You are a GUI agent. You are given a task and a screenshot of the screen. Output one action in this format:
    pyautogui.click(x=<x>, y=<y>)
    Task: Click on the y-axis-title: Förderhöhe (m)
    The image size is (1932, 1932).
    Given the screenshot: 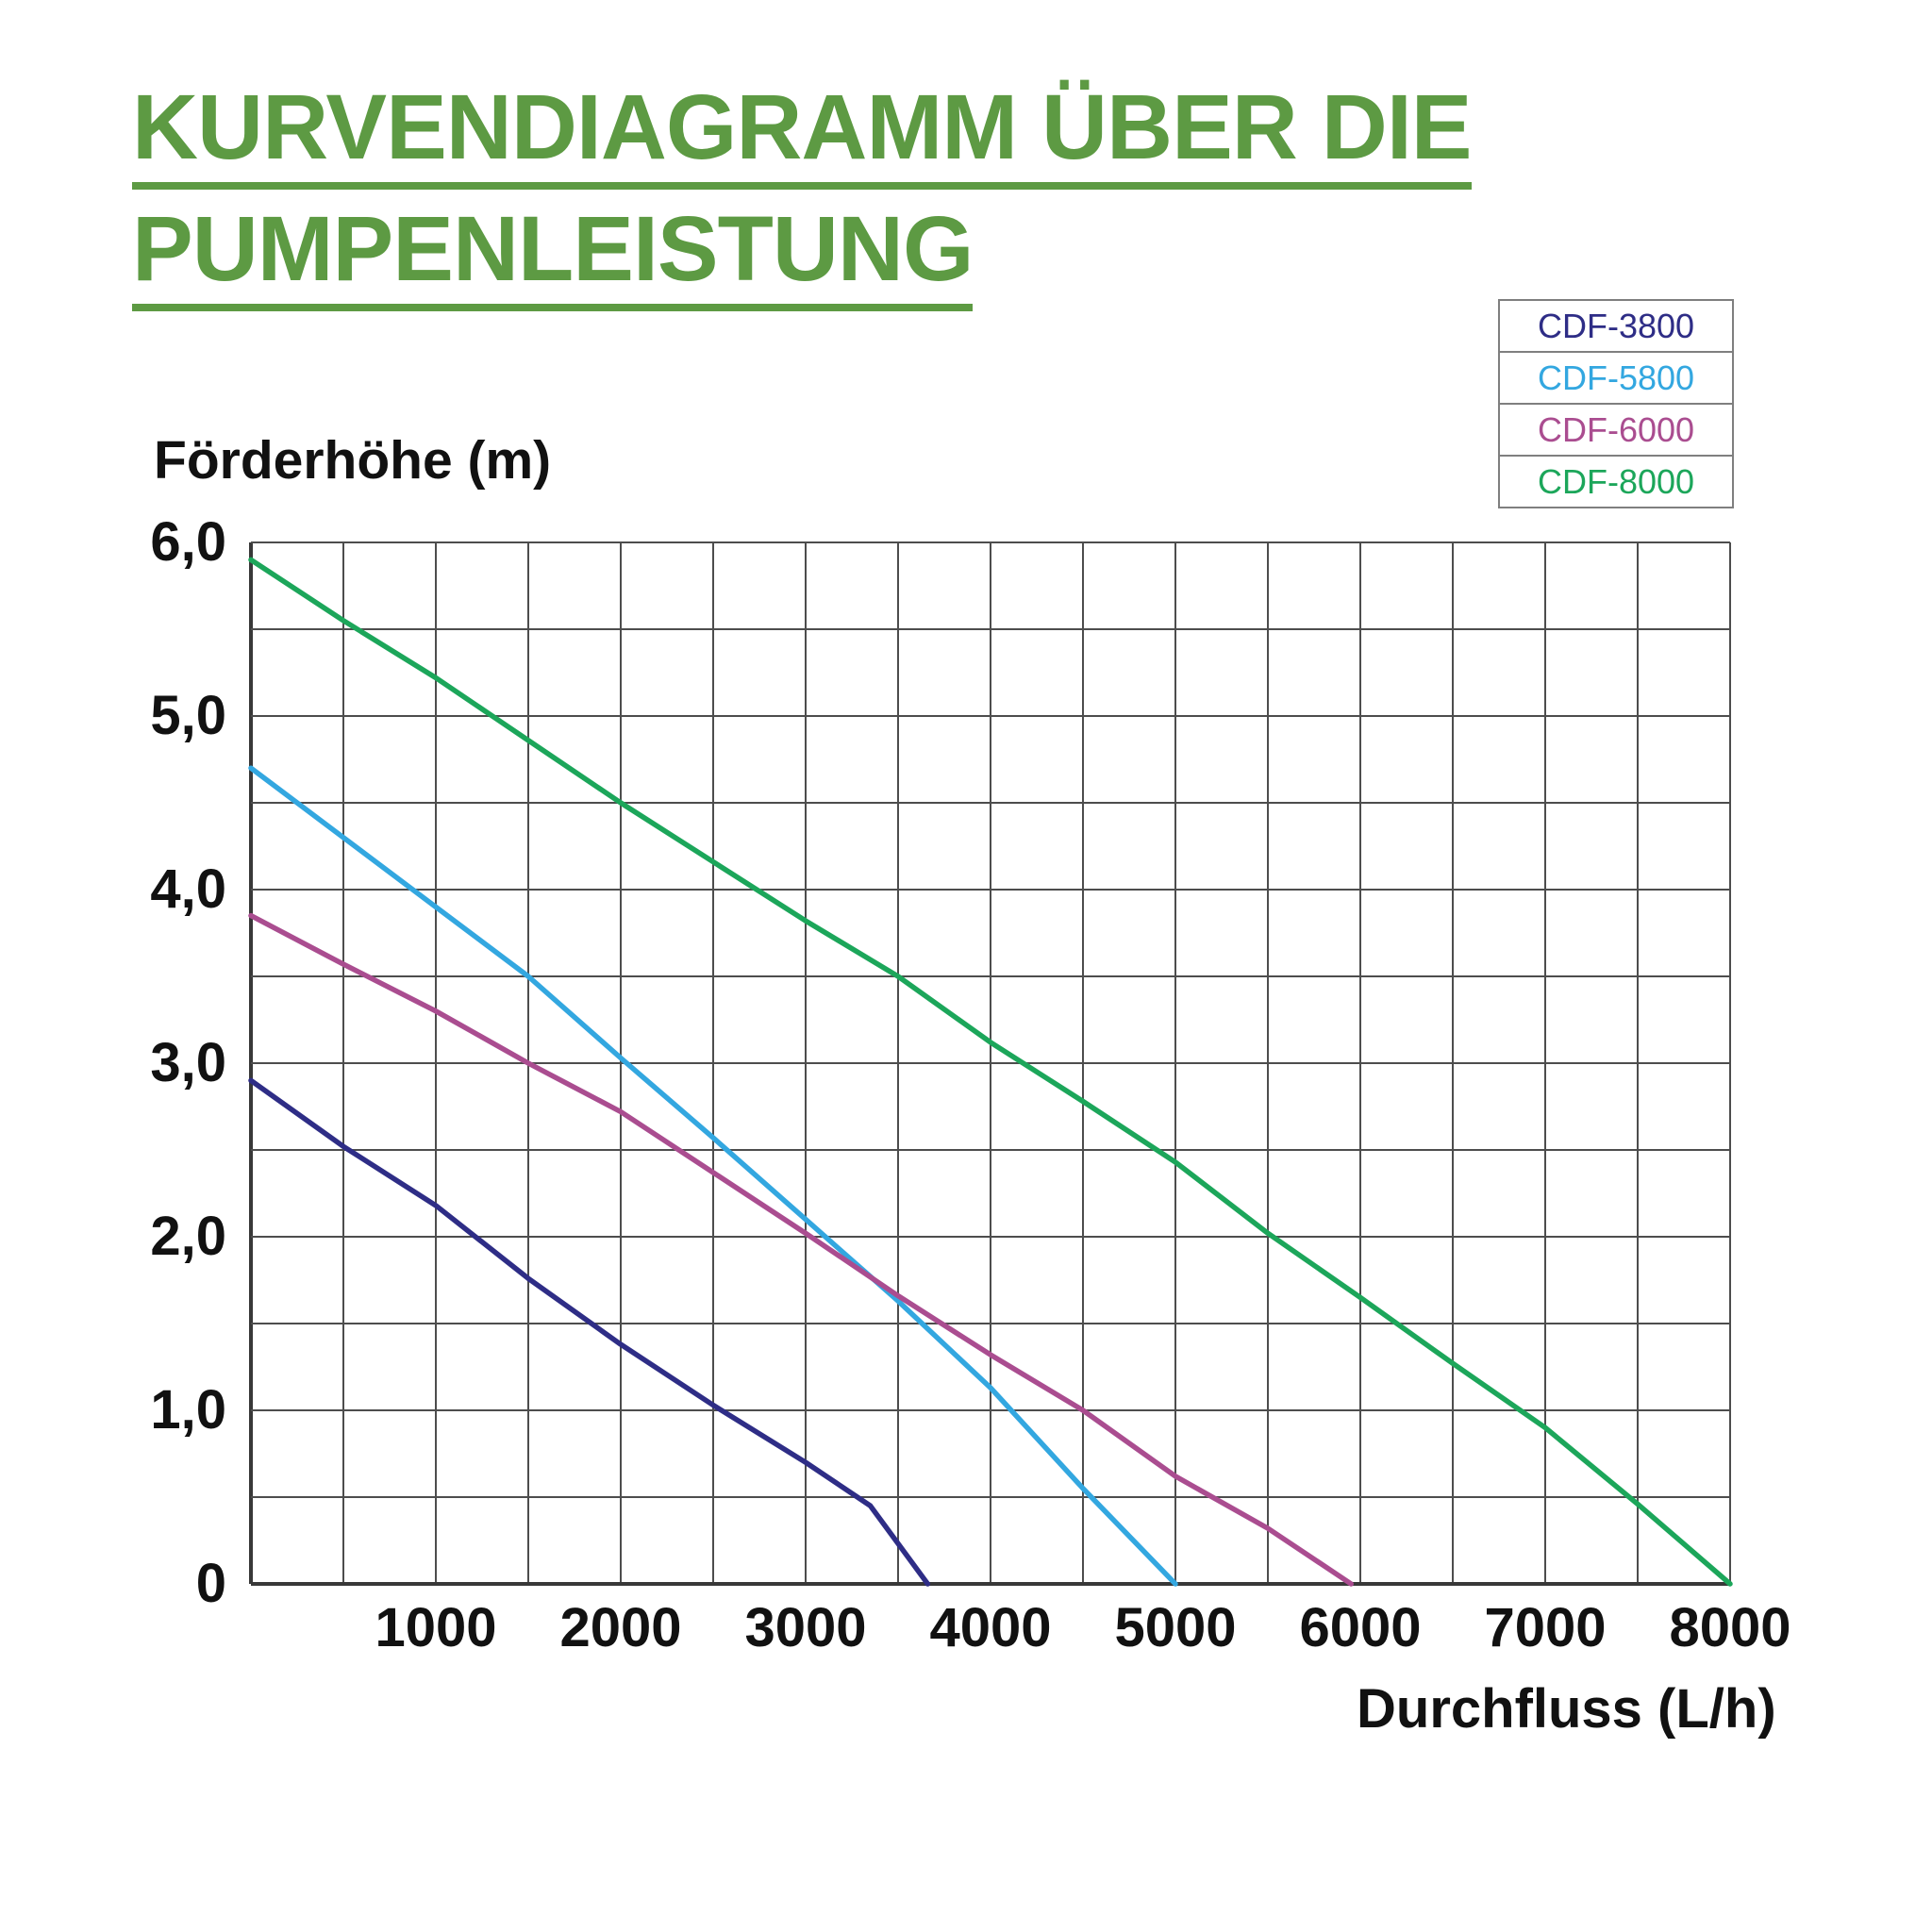 What is the action you would take?
    pyautogui.click(x=353, y=461)
    